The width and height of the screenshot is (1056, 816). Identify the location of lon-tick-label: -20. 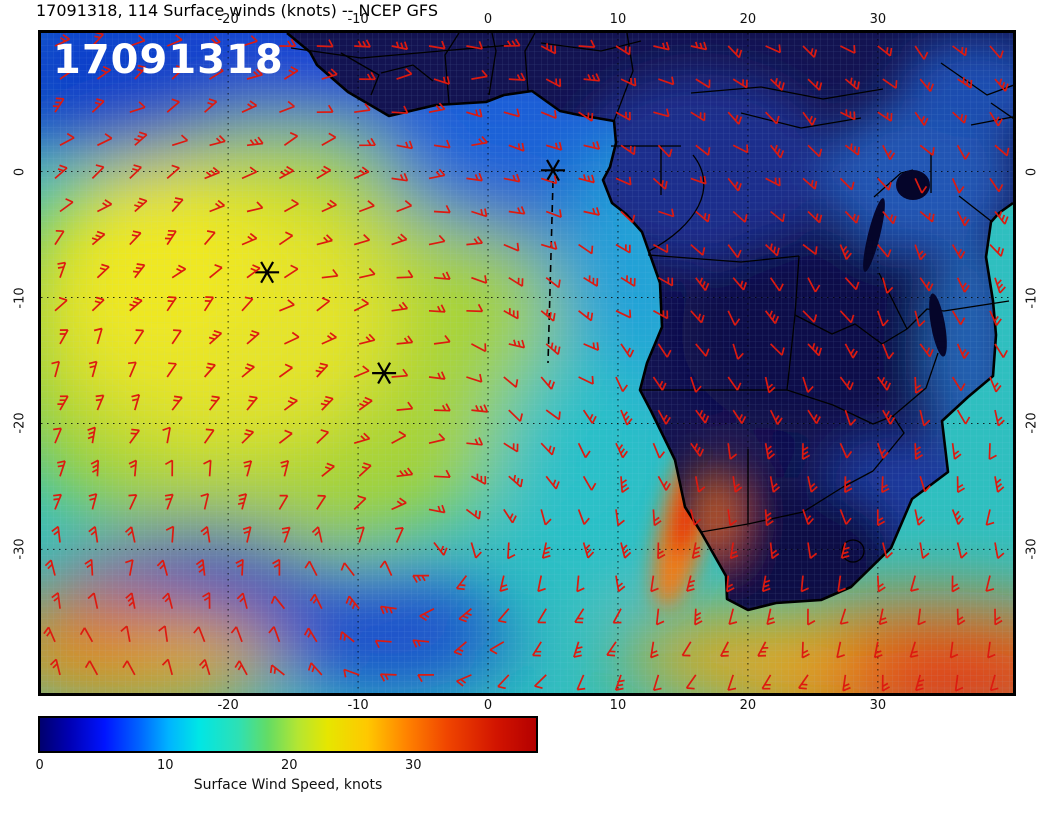
(228, 705).